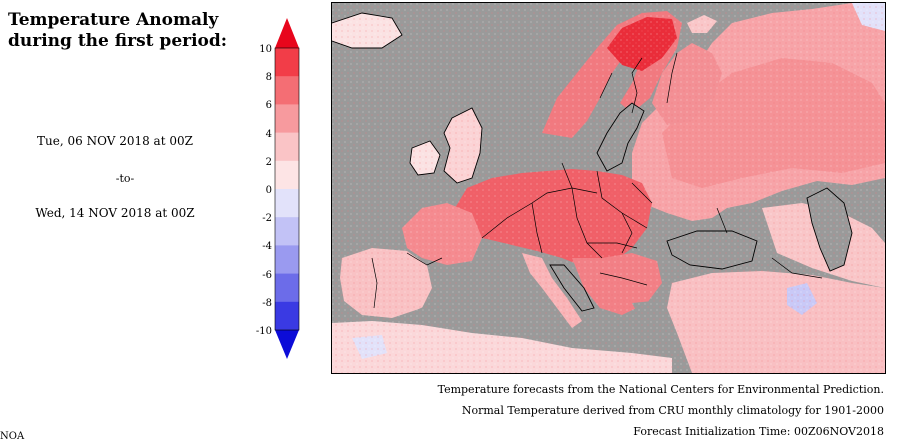  Describe the element at coordinates (287, 33) in the screenshot. I see `colorbar-top-arrow` at that location.